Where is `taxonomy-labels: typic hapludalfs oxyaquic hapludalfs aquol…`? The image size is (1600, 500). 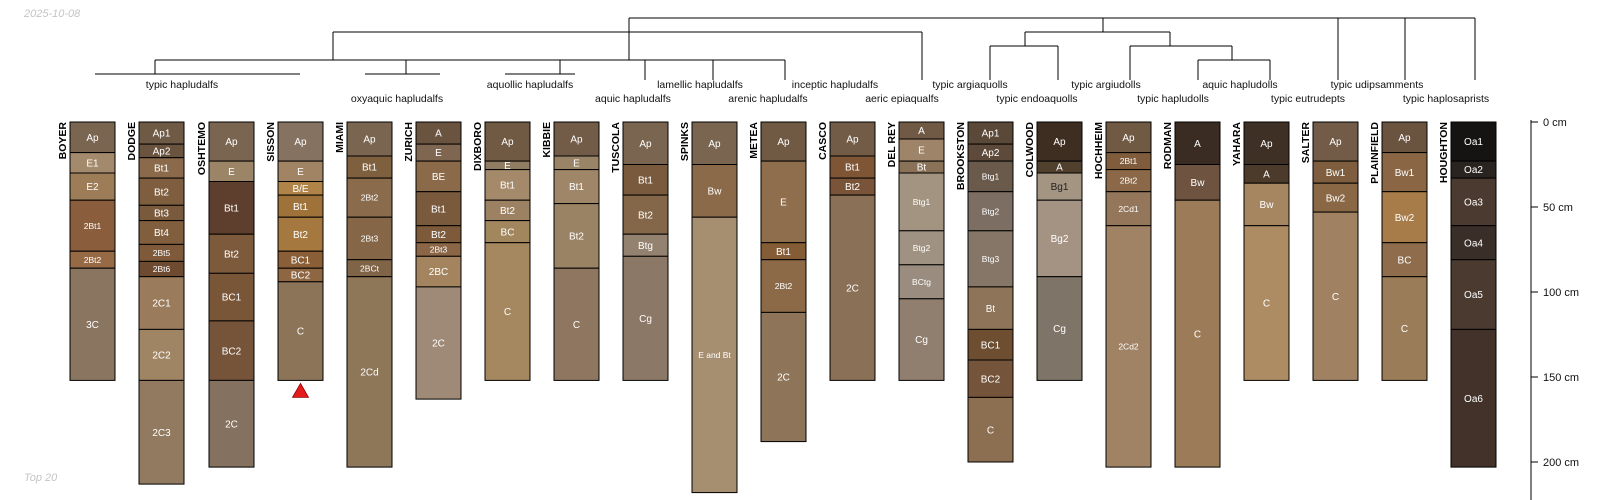 taxonomy-labels: typic hapludalfs oxyaquic hapludalfs aquol… is located at coordinates (817, 92).